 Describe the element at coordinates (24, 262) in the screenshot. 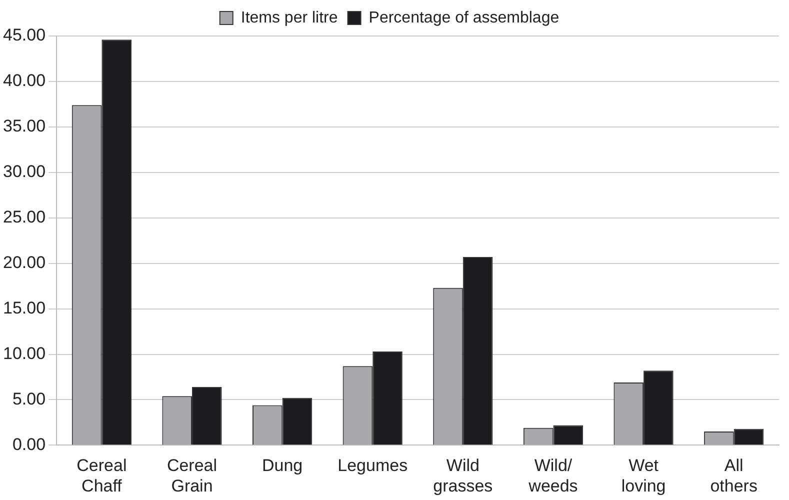

I see `y-tick-label: 20.00` at that location.